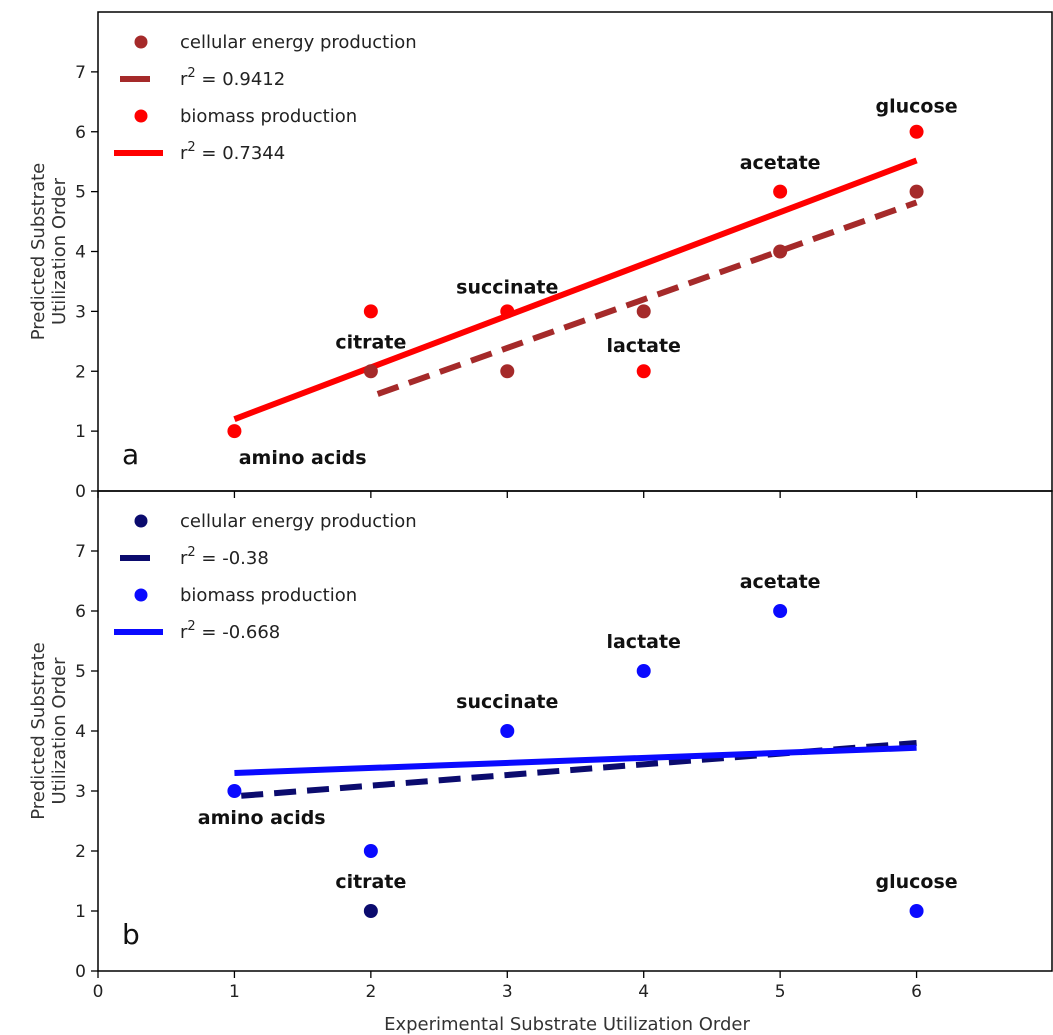 The height and width of the screenshot is (1035, 1053). I want to click on x-tick-label: 3, so click(507, 992).